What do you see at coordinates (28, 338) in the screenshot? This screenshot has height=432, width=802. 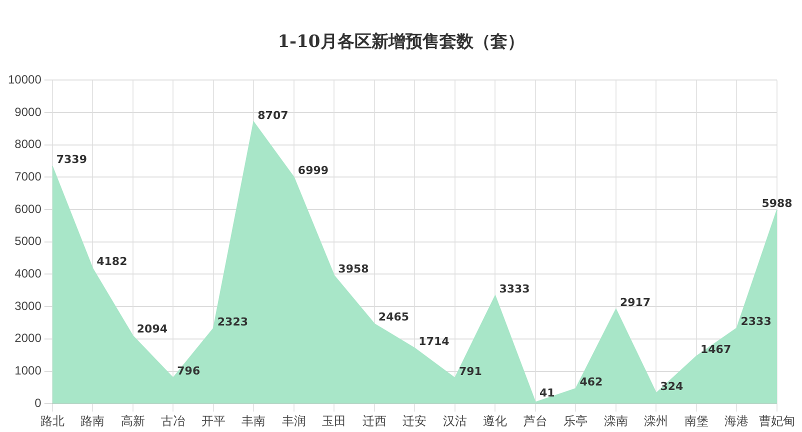 I see `y-tick-label: 2000` at bounding box center [28, 338].